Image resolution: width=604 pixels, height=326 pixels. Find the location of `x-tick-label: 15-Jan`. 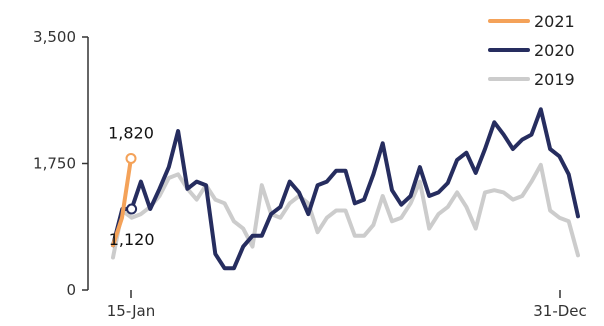

x-tick-label: 15-Jan is located at coordinates (131, 311).